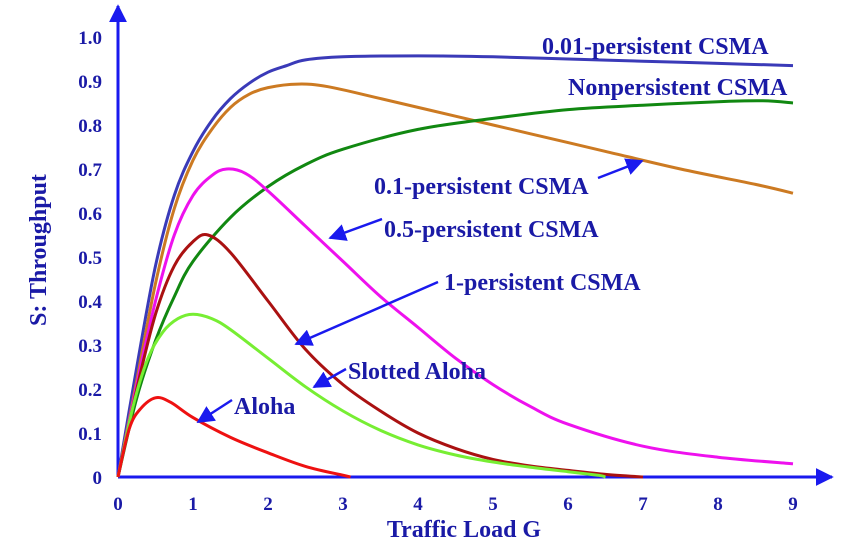 Image resolution: width=854 pixels, height=551 pixels. I want to click on label-0.5-persistent-csma: 0.5-persistent CSMA, so click(491, 230).